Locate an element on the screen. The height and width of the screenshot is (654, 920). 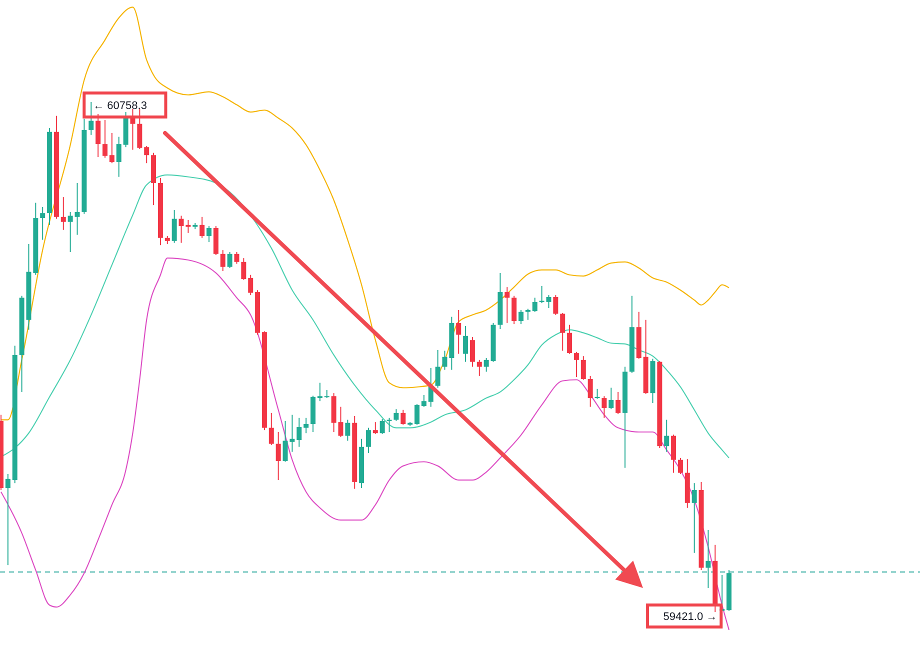
annotation: 59421.0 → is located at coordinates (690, 617).